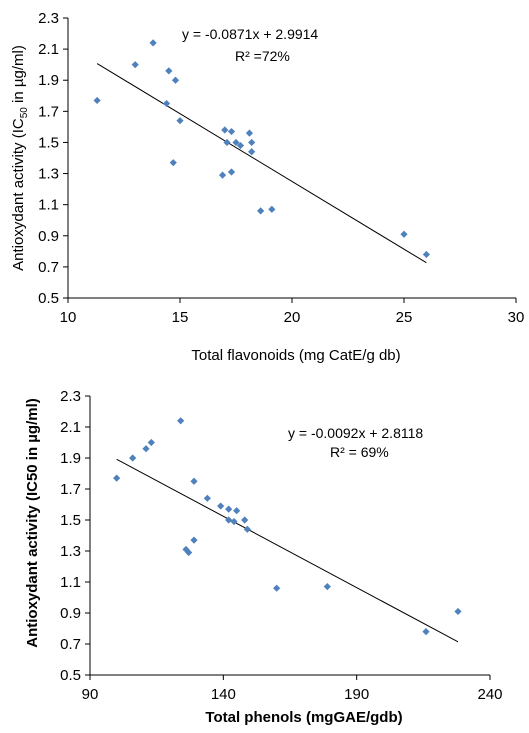 This screenshot has width=529, height=733. I want to click on r-squared-label: R² = 69%, so click(359, 452).